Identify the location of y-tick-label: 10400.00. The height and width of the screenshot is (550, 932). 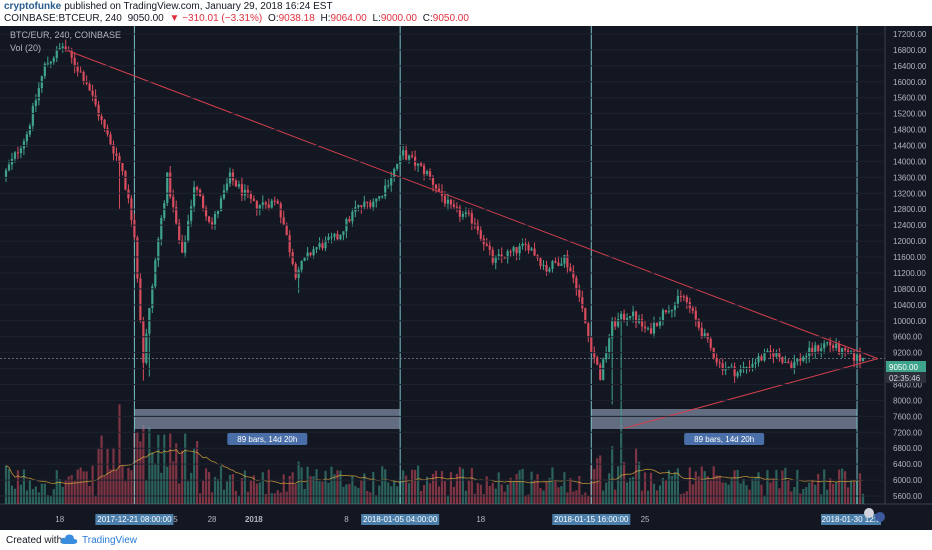
(910, 305).